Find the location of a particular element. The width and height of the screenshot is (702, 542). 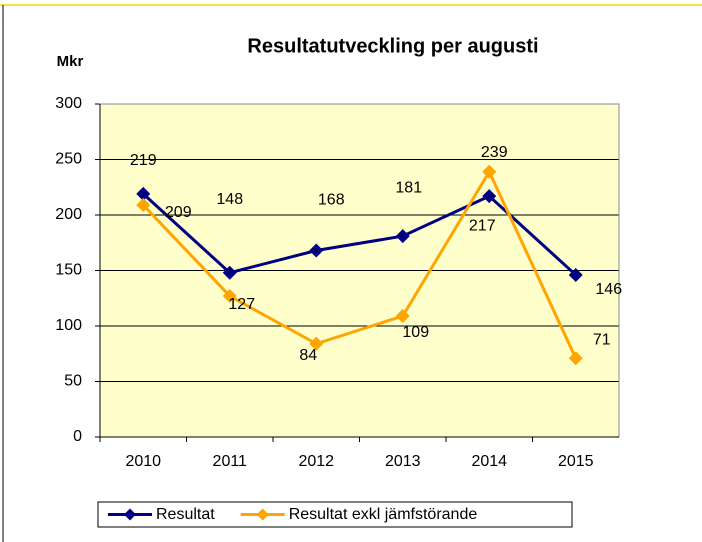

y-tick-label: 200 is located at coordinates (68, 214).